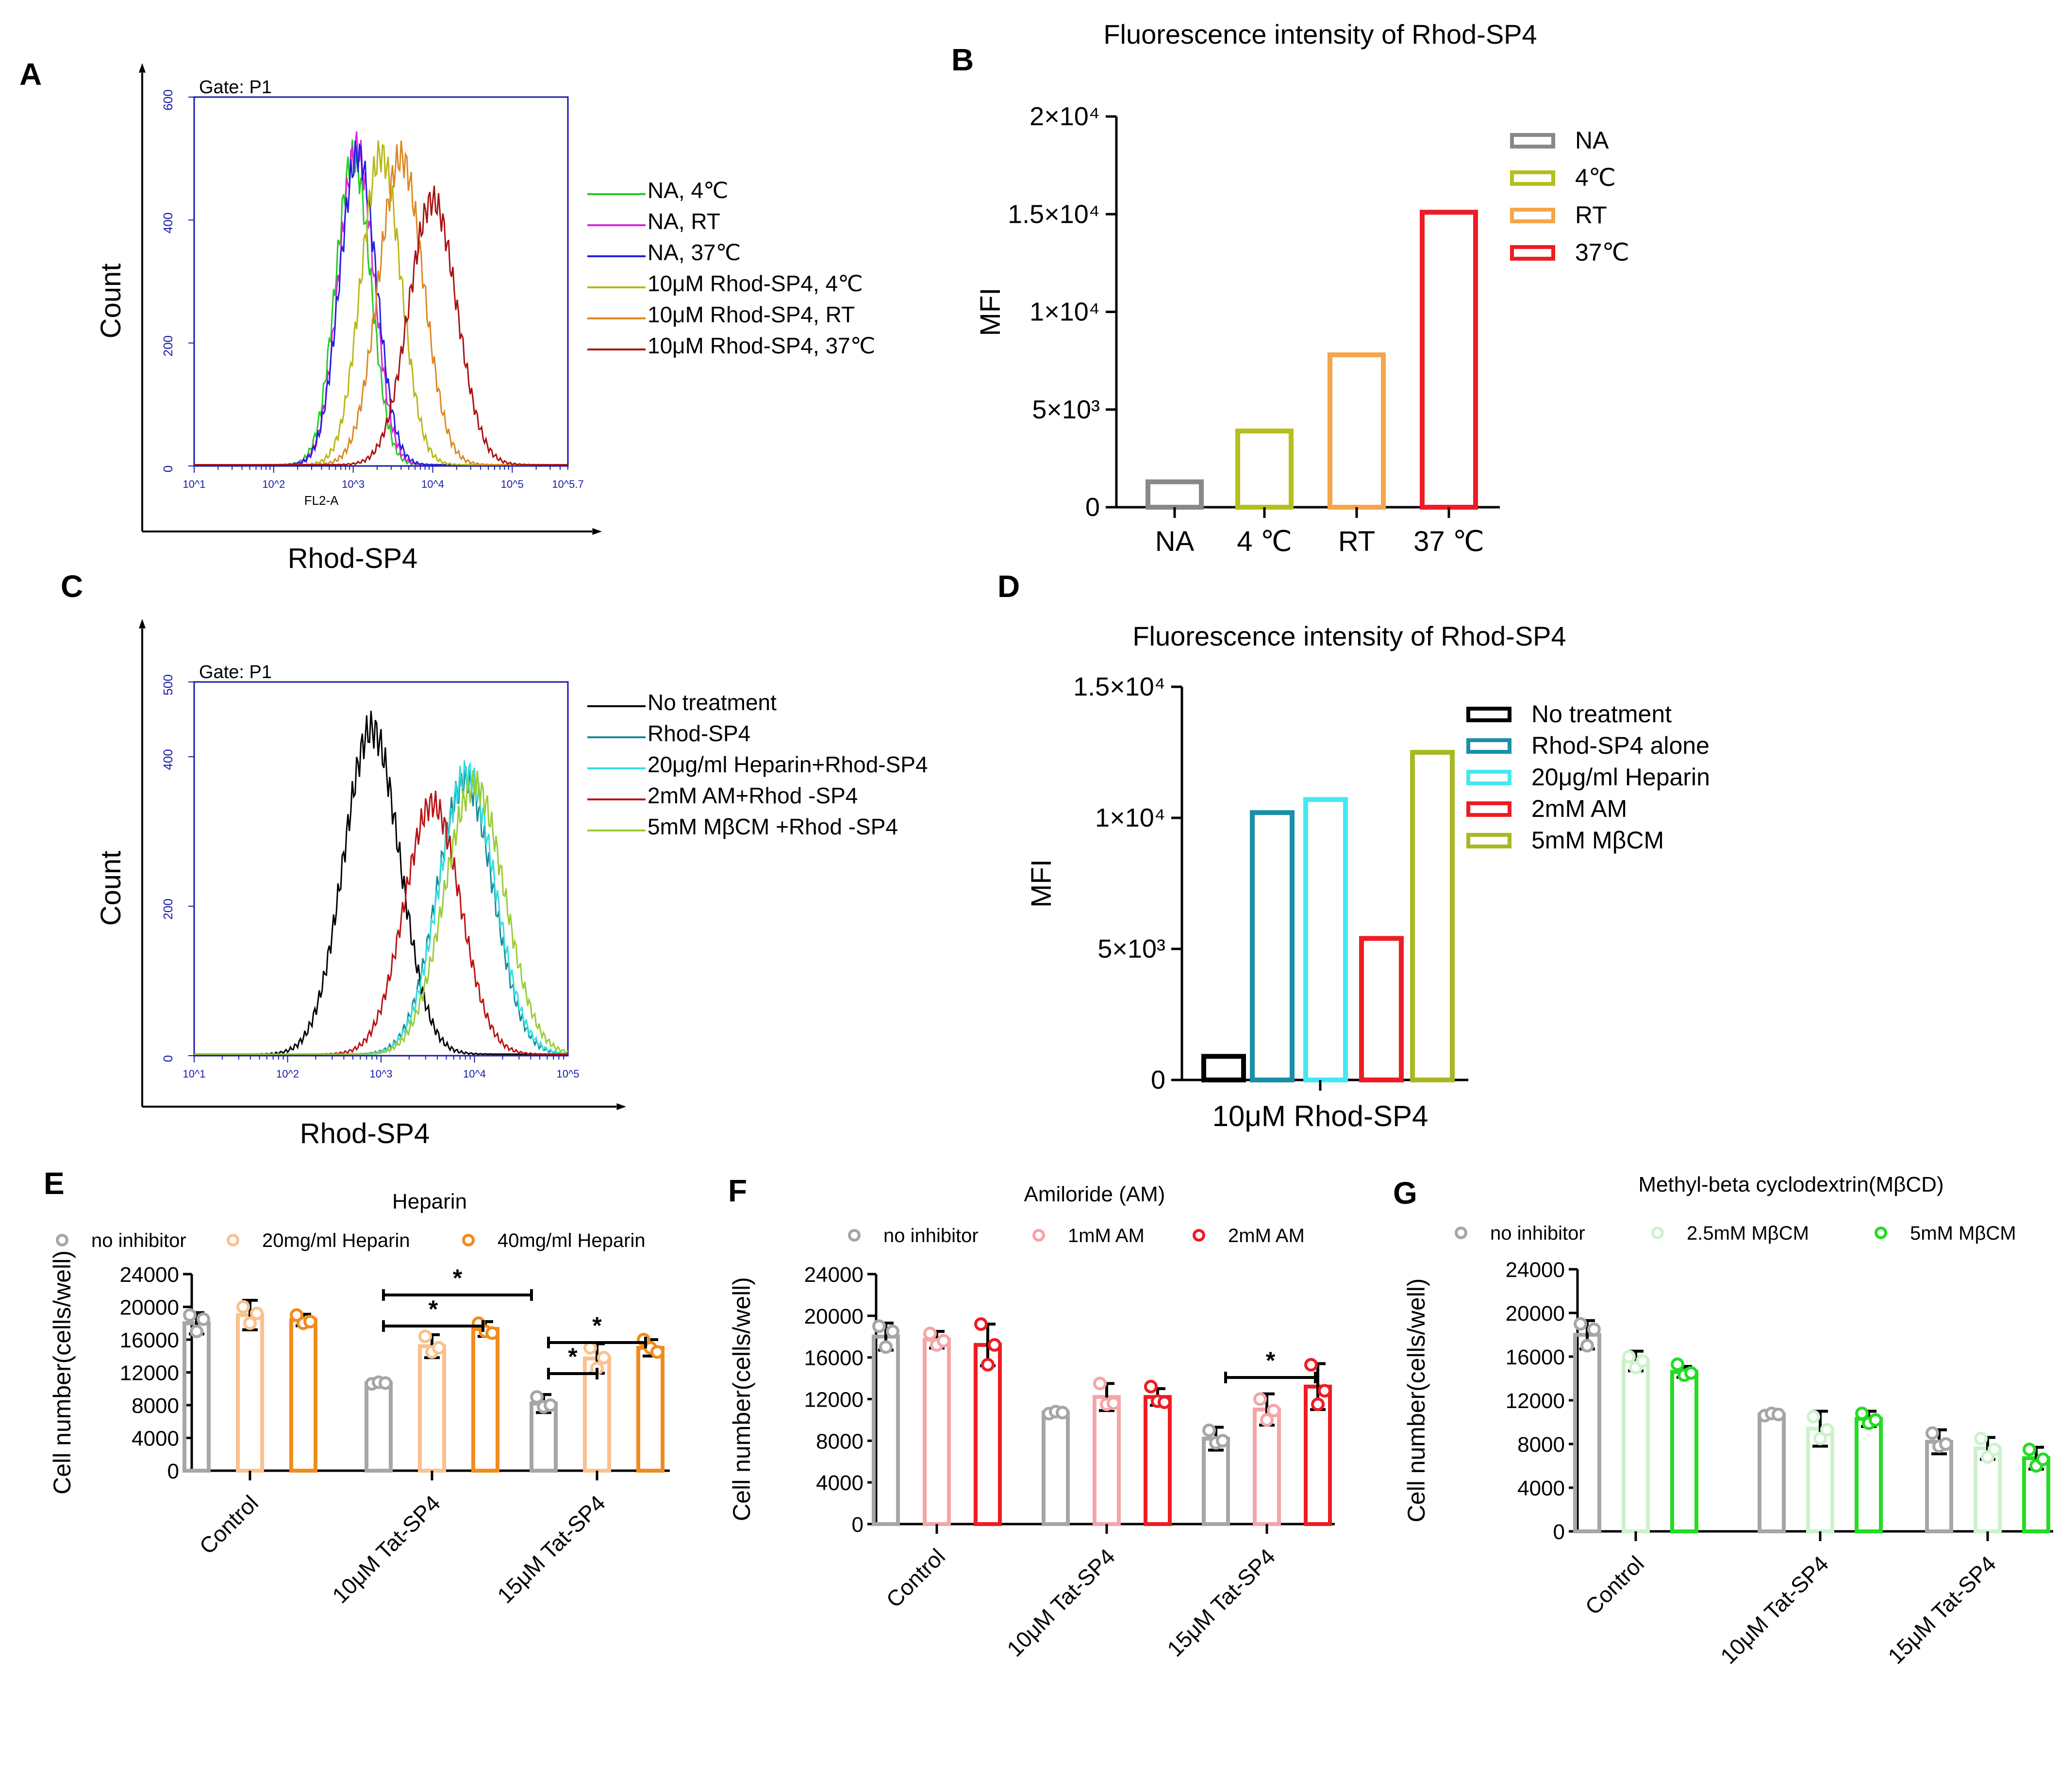 The image size is (2059, 1792). What do you see at coordinates (788, 764) in the screenshot?
I see `legend-label: 20μg/ml Heparin+Rhod-SP4` at bounding box center [788, 764].